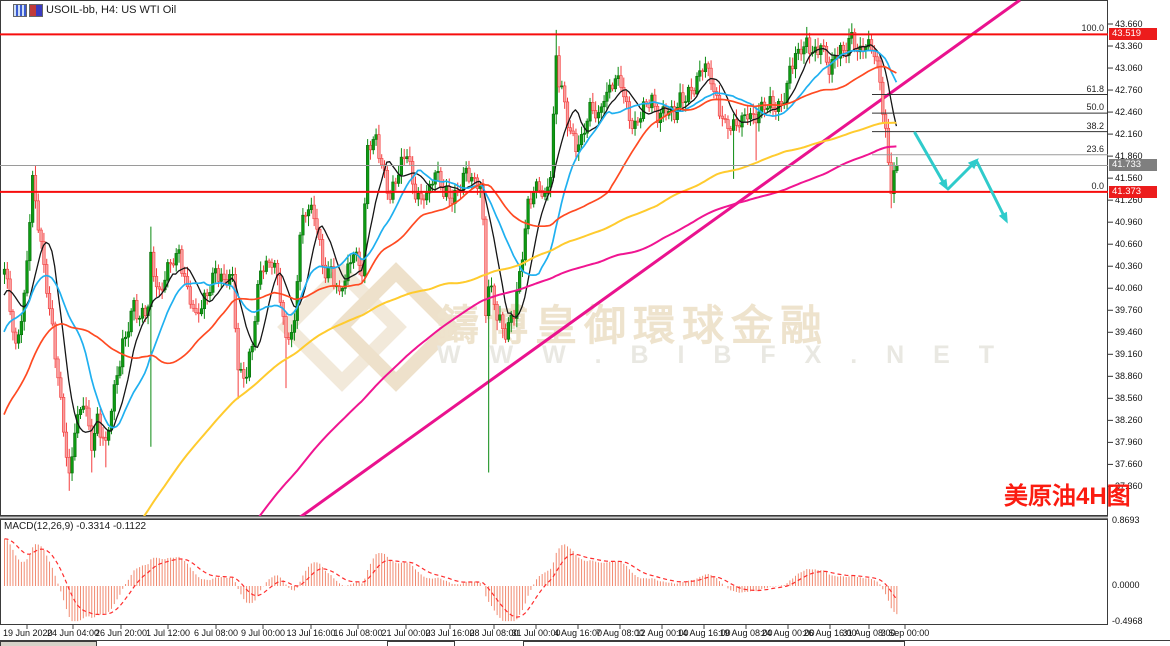 The width and height of the screenshot is (1170, 646). Describe the element at coordinates (111, 10) in the screenshot. I see `chart-title: USOIL-bb, H4: US WTI Oil` at that location.